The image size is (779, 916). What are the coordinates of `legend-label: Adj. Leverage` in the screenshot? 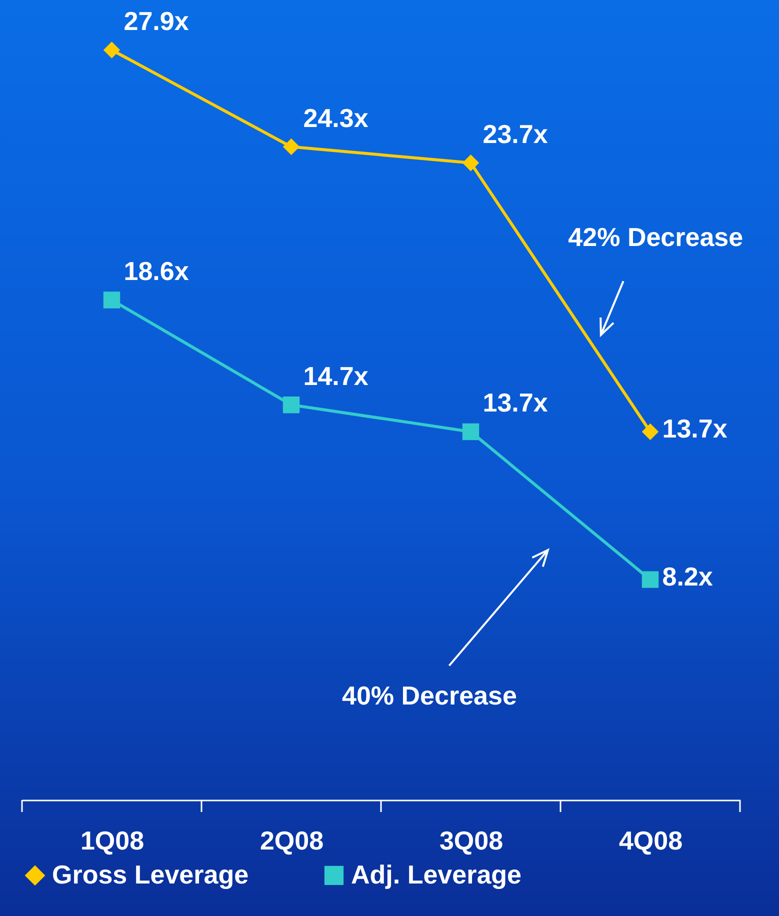 It's located at (436, 874).